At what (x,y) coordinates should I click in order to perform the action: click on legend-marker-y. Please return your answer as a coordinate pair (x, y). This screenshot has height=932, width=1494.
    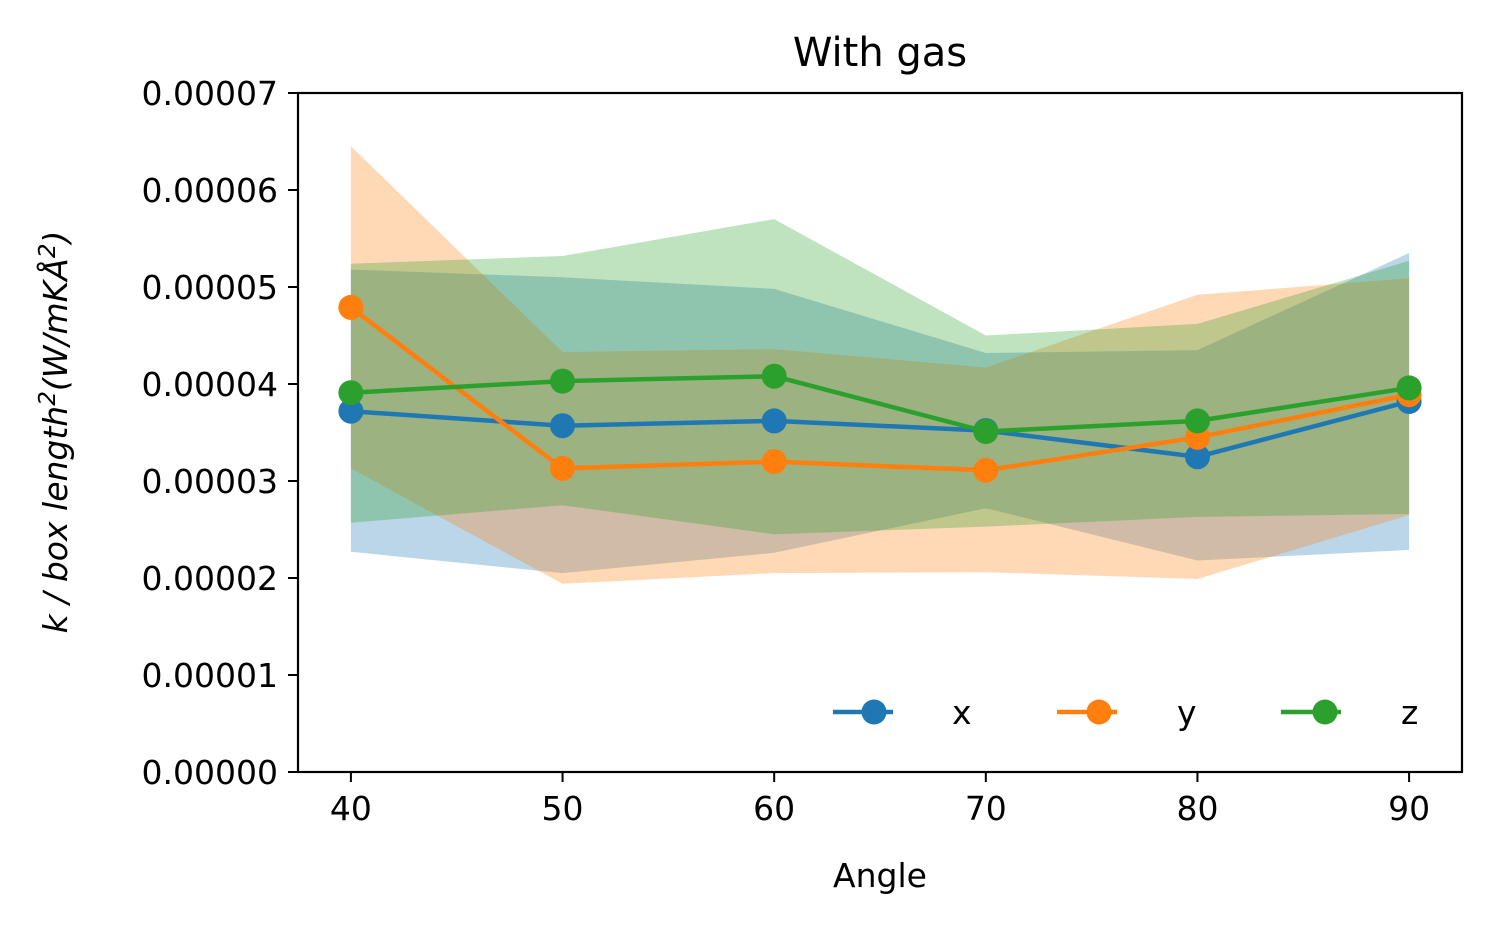
    Looking at the image, I should click on (1099, 712).